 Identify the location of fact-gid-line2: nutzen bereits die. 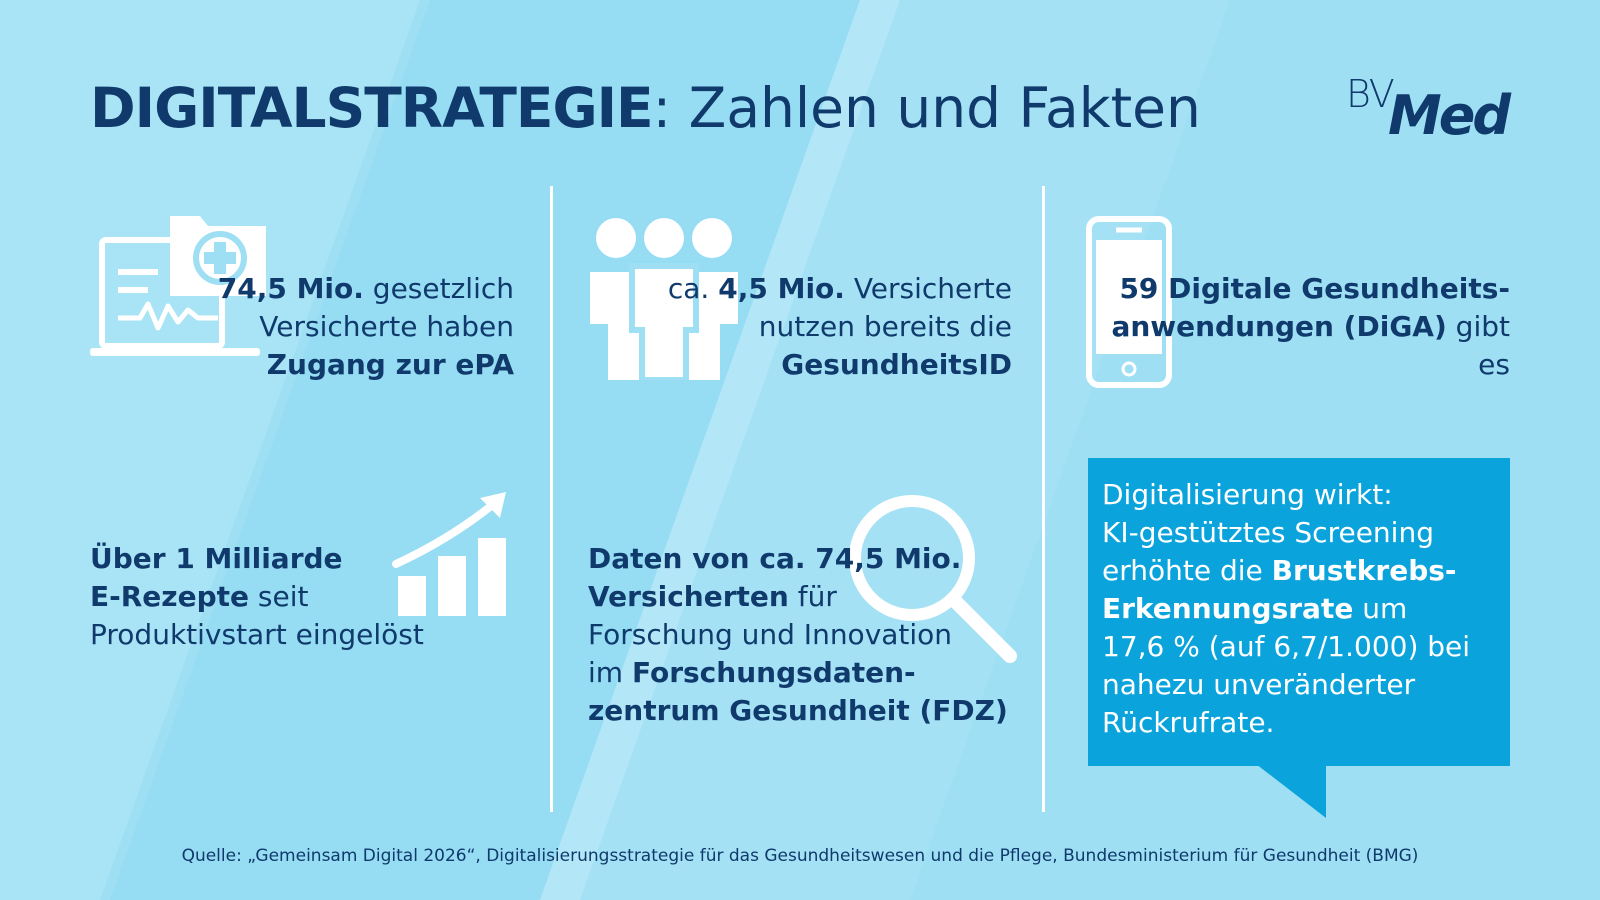
(885, 326).